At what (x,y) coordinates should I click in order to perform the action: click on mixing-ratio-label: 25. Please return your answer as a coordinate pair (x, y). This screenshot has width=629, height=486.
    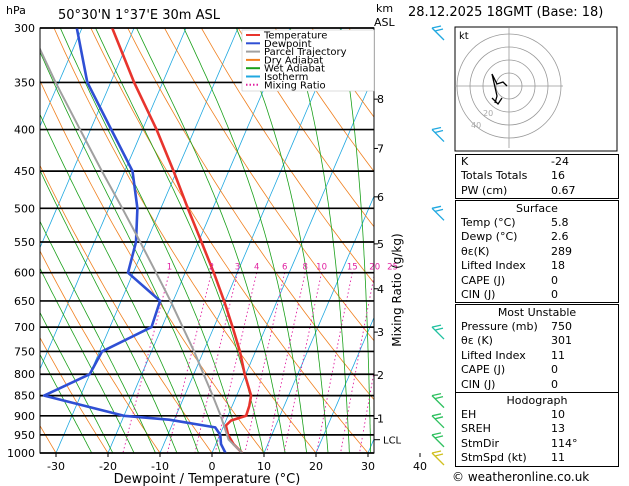
    Looking at the image, I should click on (392, 268).